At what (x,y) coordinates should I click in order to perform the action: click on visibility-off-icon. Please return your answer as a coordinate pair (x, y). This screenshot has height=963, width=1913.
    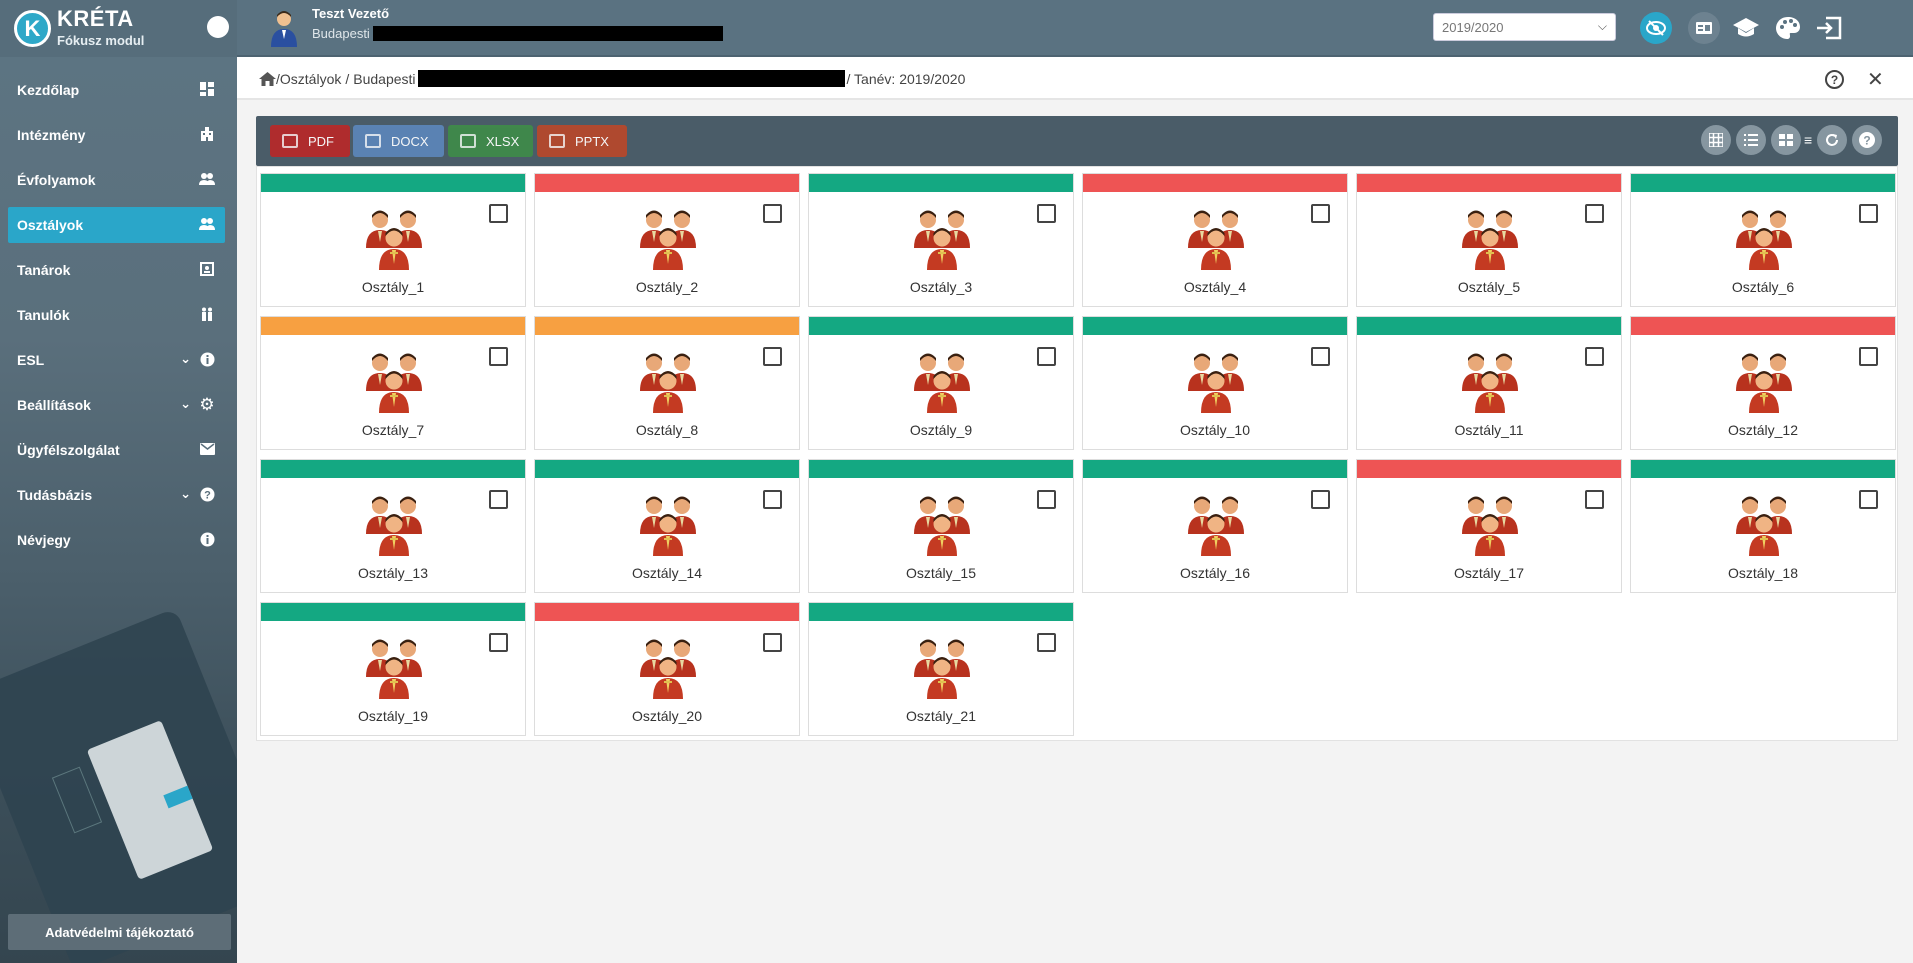
    Looking at the image, I should click on (1656, 28).